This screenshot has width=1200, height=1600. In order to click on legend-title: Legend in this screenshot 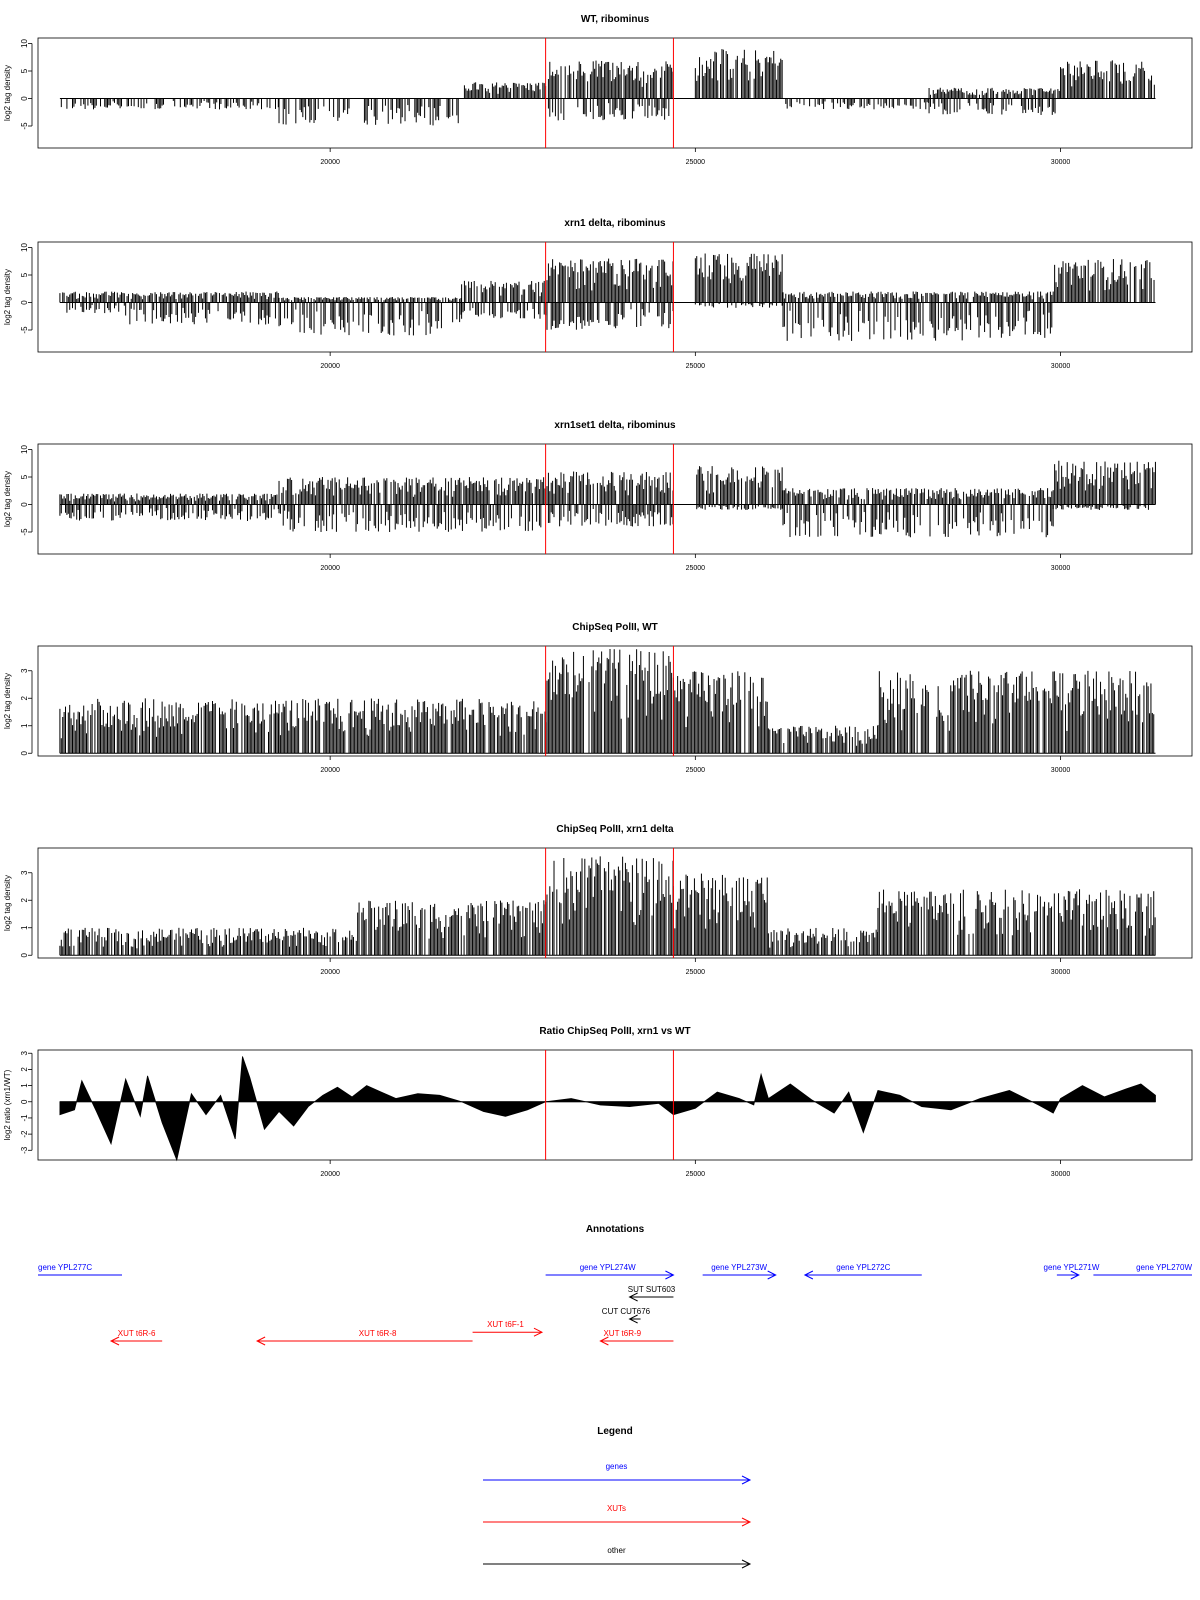, I will do `click(615, 1431)`.